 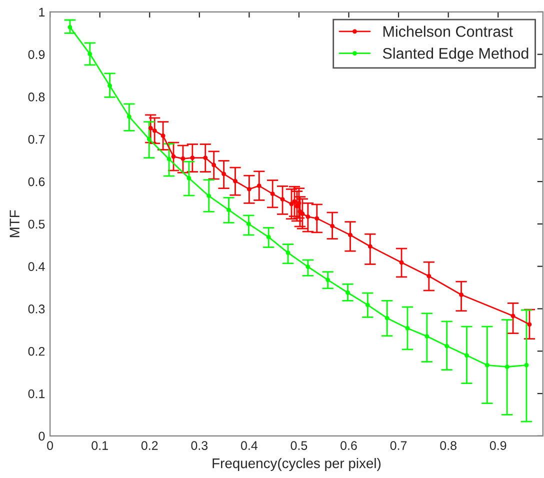 What do you see at coordinates (36, 181) in the screenshot?
I see `y-tick-label: 0.6` at bounding box center [36, 181].